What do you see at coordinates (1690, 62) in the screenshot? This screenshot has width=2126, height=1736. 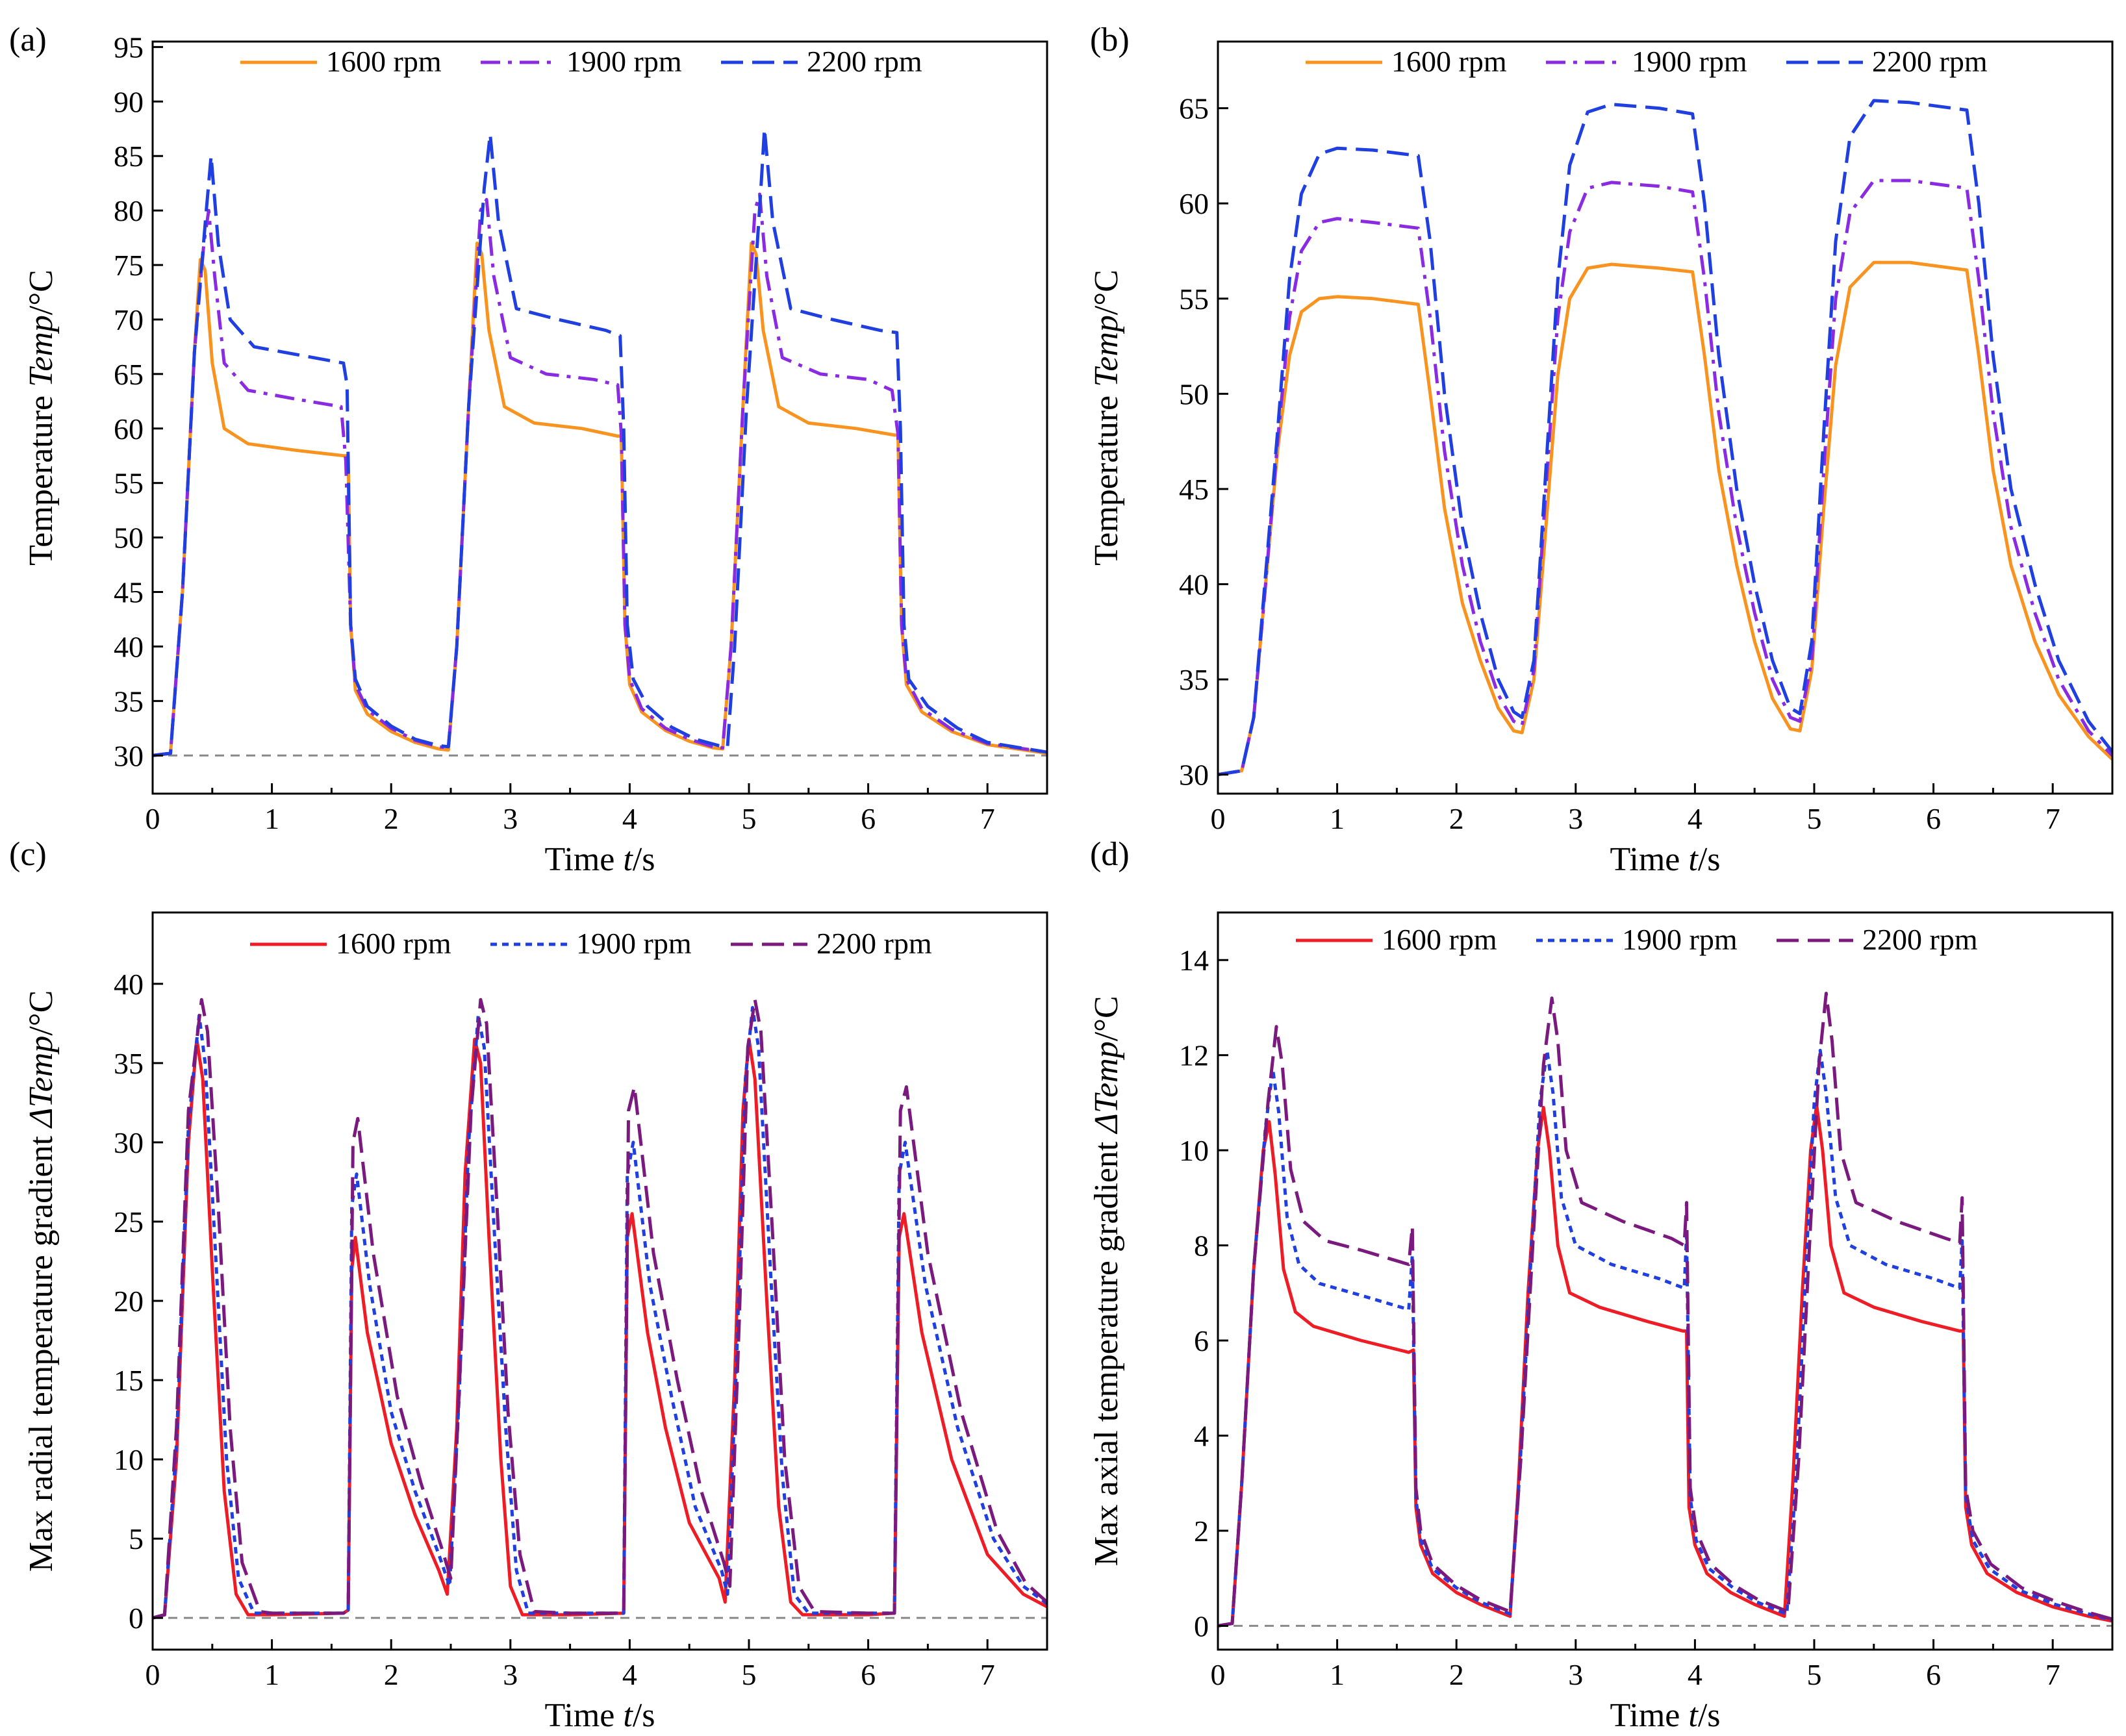 I see `legend-entry: 1900 rpm` at bounding box center [1690, 62].